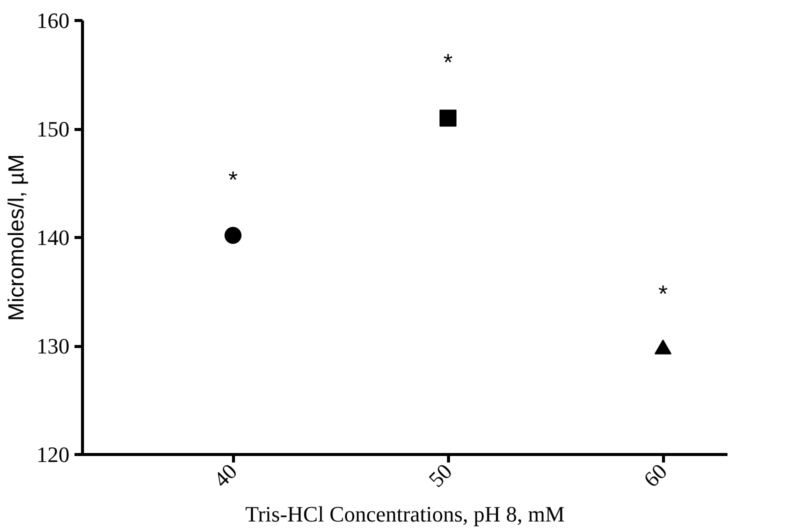 This screenshot has width=787, height=529. I want to click on x-axis-title: Tris-HCl Concentrations, pH 8, mM, so click(405, 514).